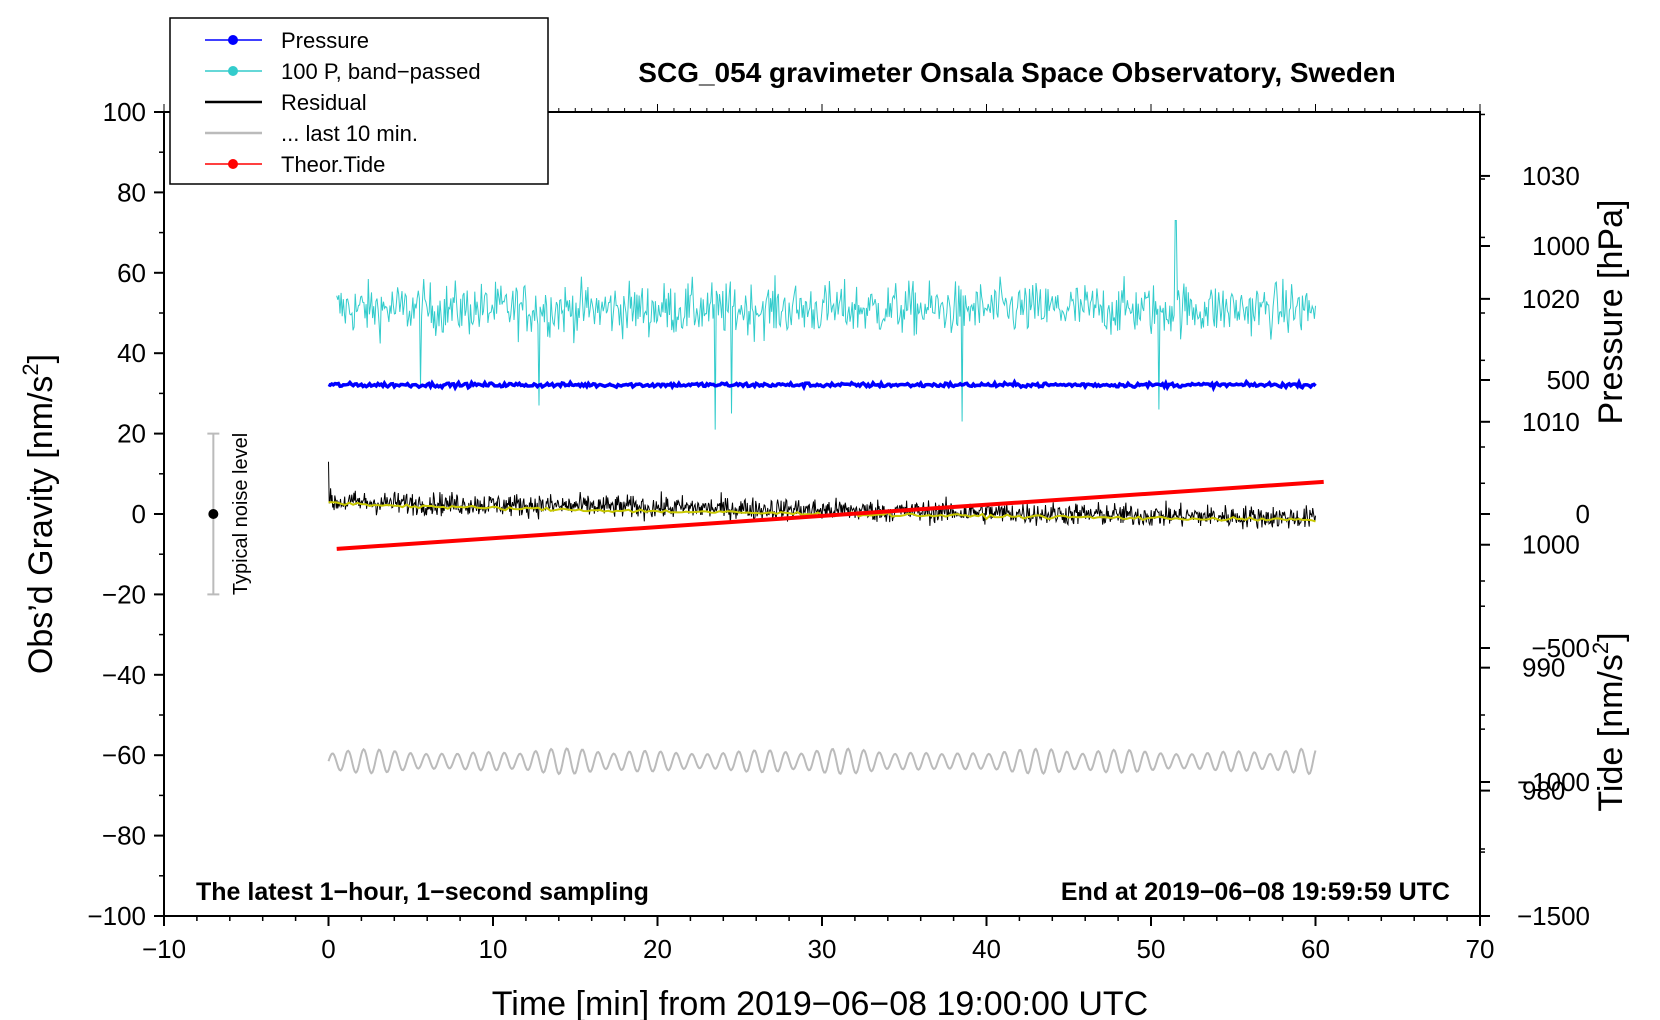 This screenshot has width=1660, height=1020. Describe the element at coordinates (241, 514) in the screenshot. I see `noise-level-label: Typical noise level` at that location.